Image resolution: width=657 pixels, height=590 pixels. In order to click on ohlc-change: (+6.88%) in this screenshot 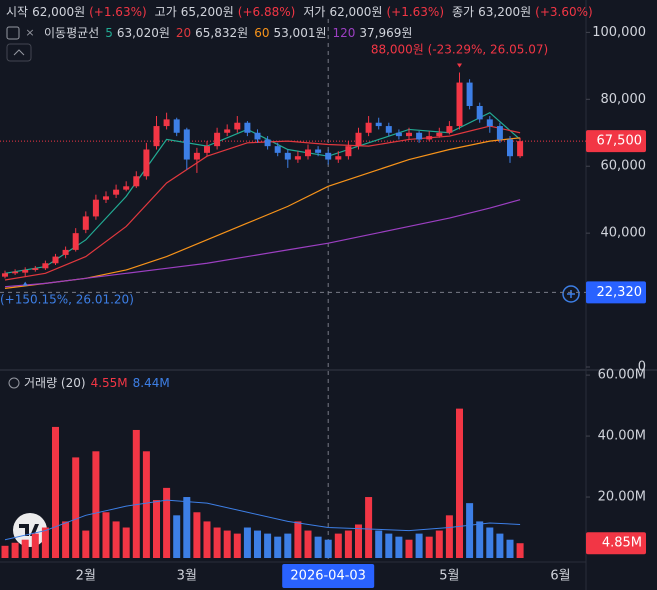, I will do `click(267, 12)`.